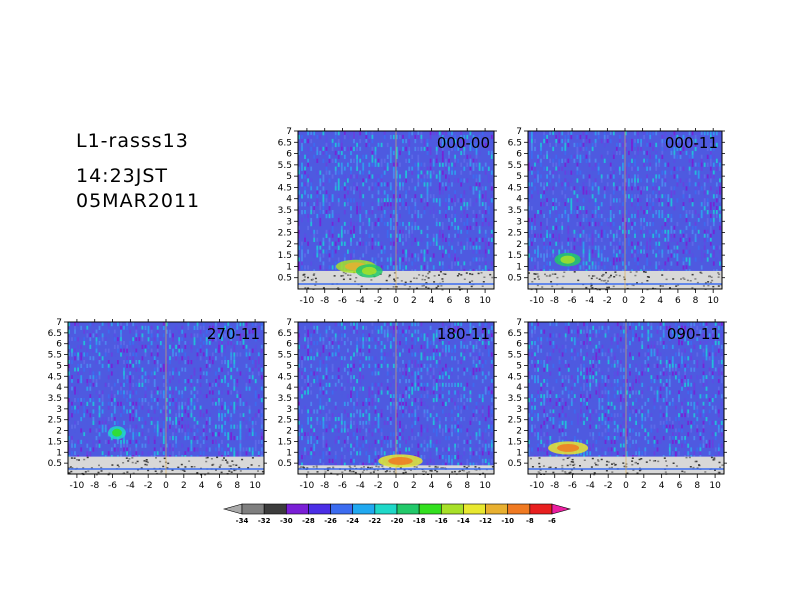  I want to click on y-tick-label: 5, so click(519, 366).